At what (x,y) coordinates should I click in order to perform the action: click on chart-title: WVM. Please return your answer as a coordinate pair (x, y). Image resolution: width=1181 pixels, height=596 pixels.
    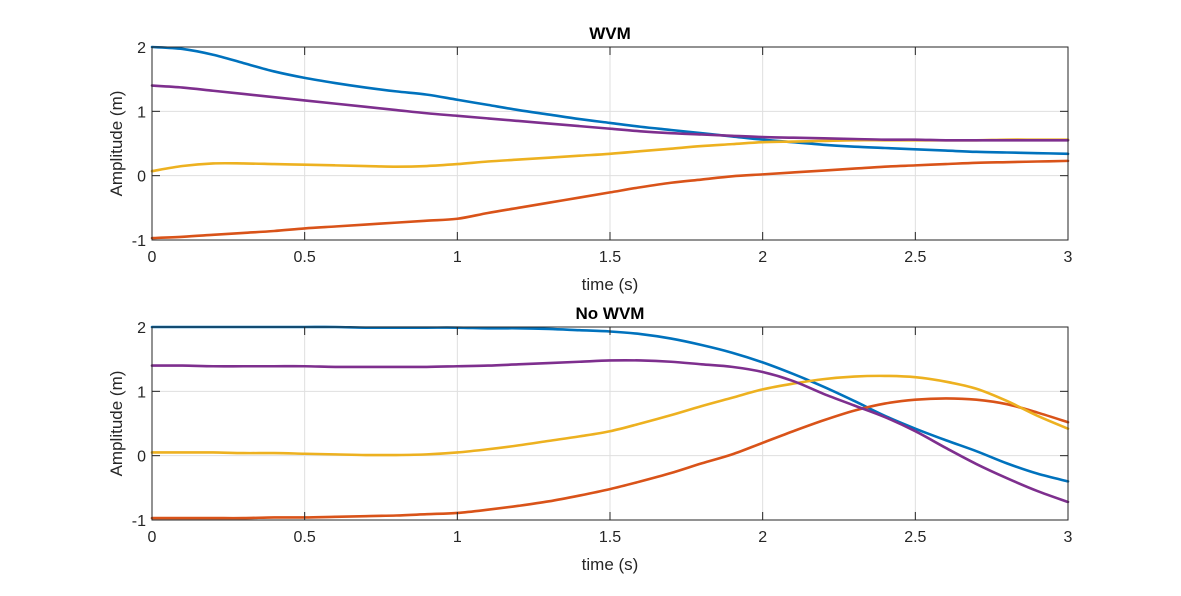
    Looking at the image, I should click on (610, 33).